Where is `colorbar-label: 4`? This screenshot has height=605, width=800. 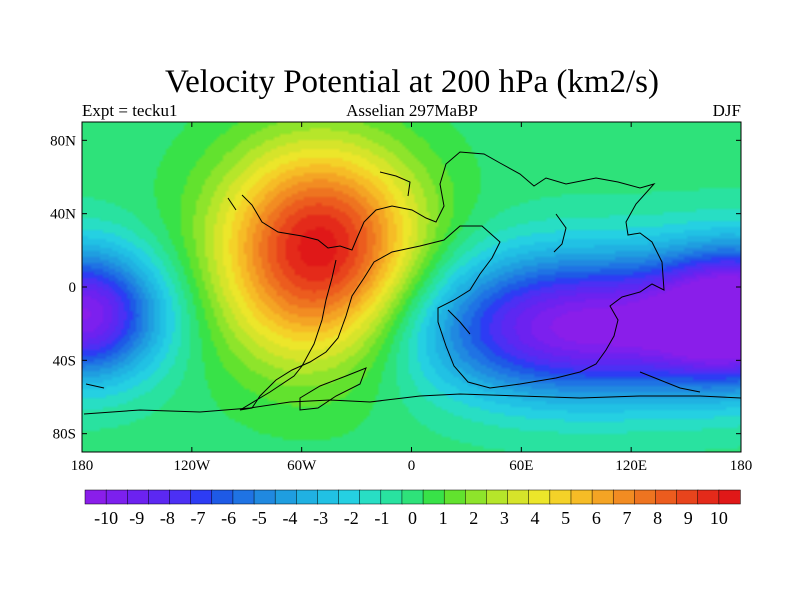 colorbar-label: 4 is located at coordinates (535, 518).